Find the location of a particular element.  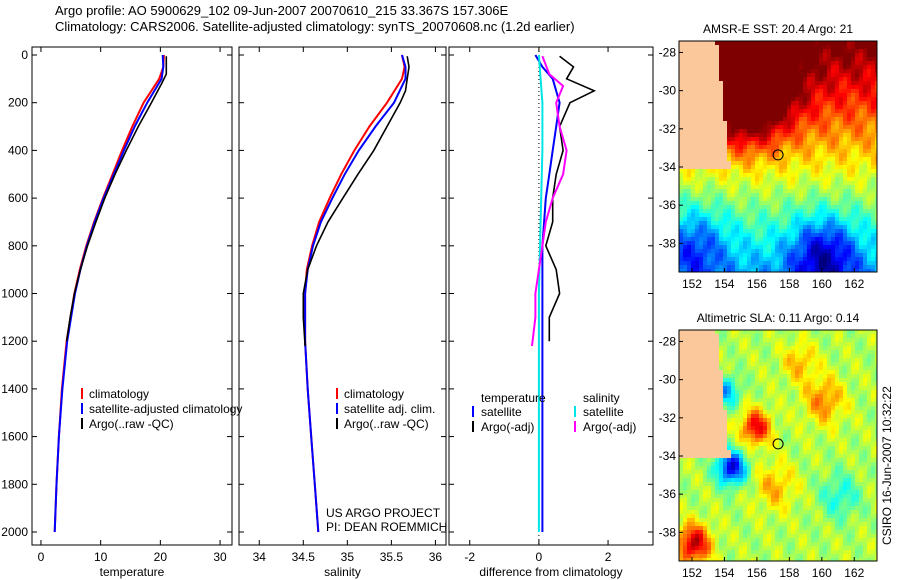

y-tick-label: 1400 is located at coordinates (14, 389).